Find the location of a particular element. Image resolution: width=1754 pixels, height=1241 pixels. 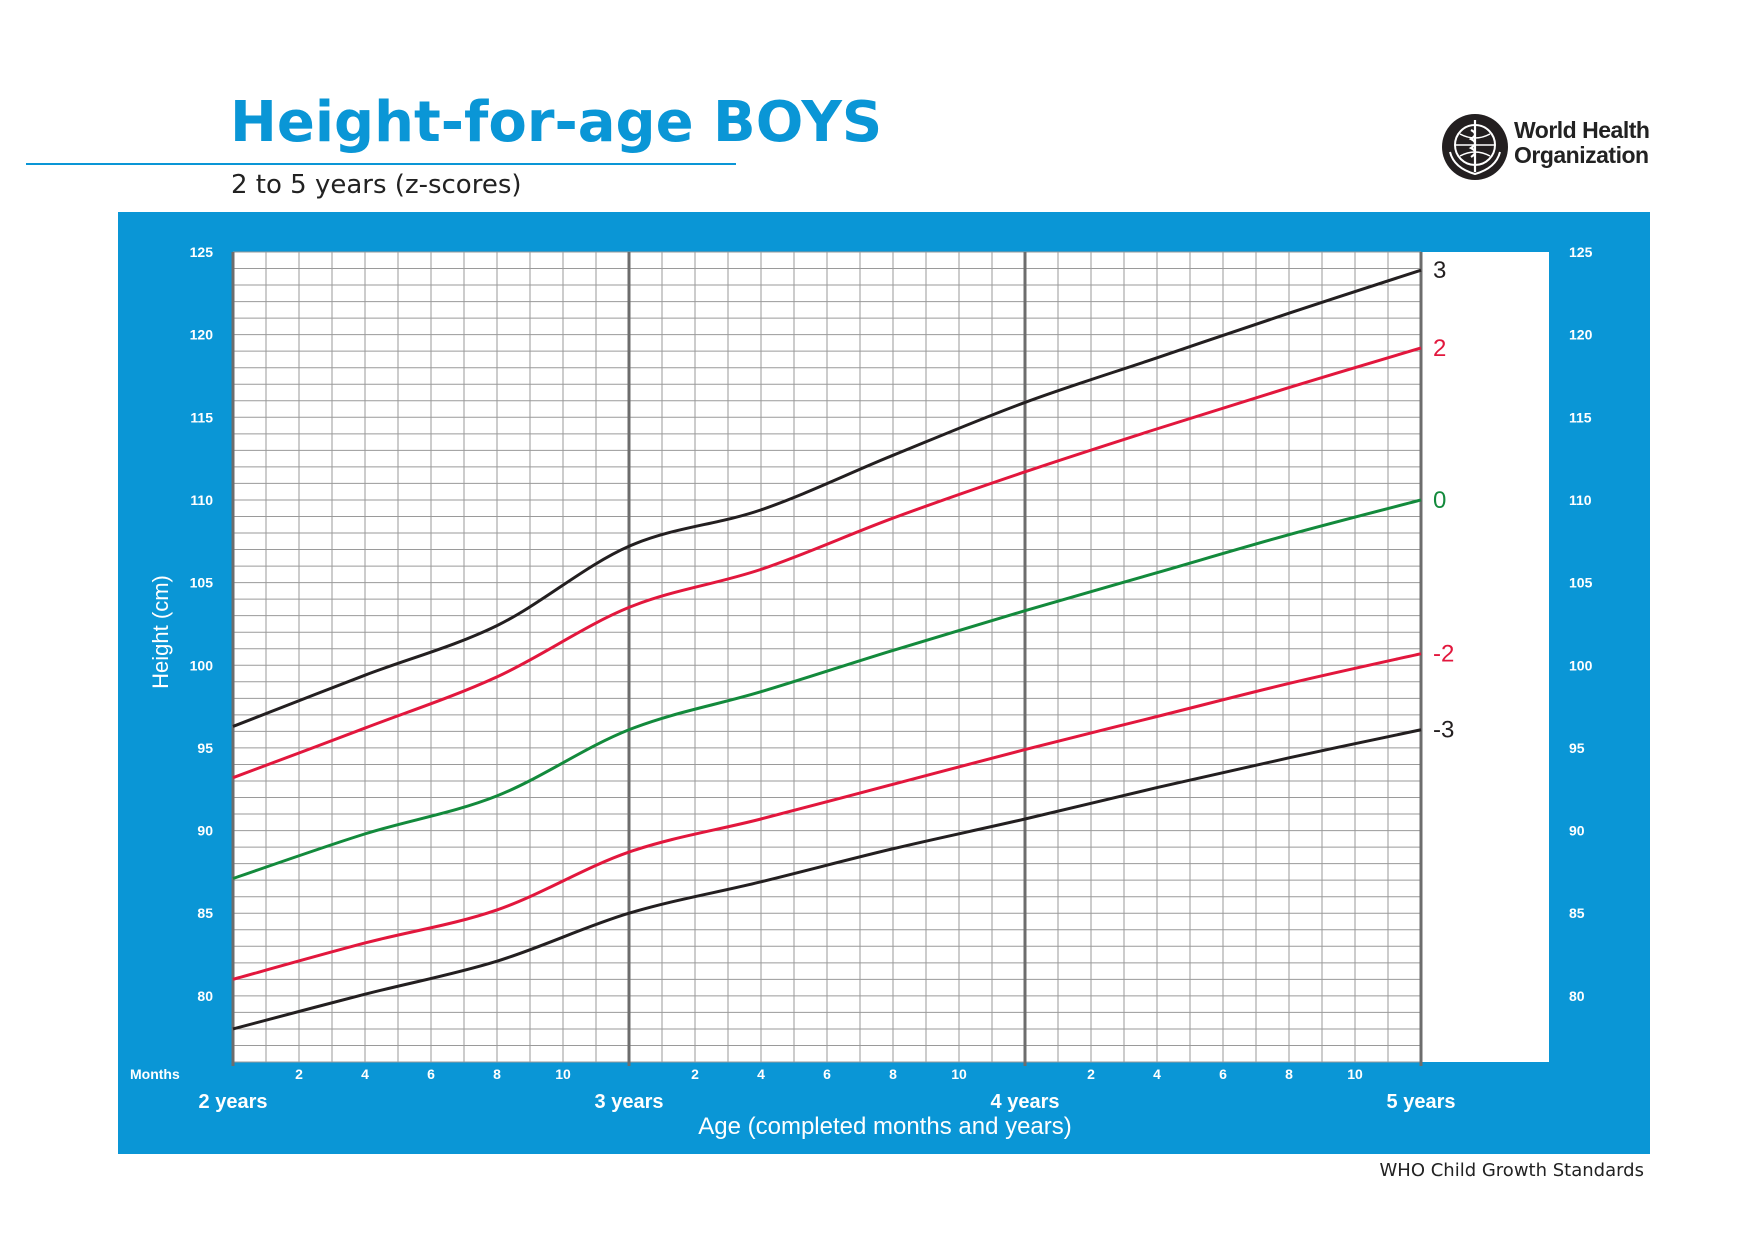

y-tick-labels-right: 80 85 90 95 100 105 110 115 120 125 is located at coordinates (1581, 624).